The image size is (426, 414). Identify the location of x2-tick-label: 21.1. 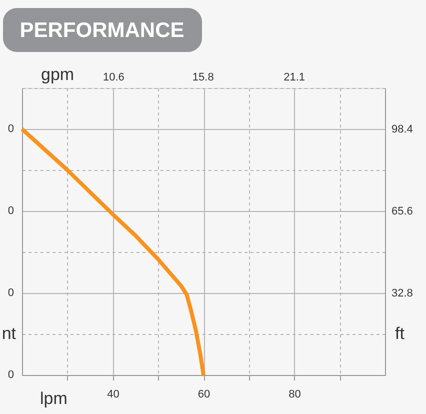
(295, 78).